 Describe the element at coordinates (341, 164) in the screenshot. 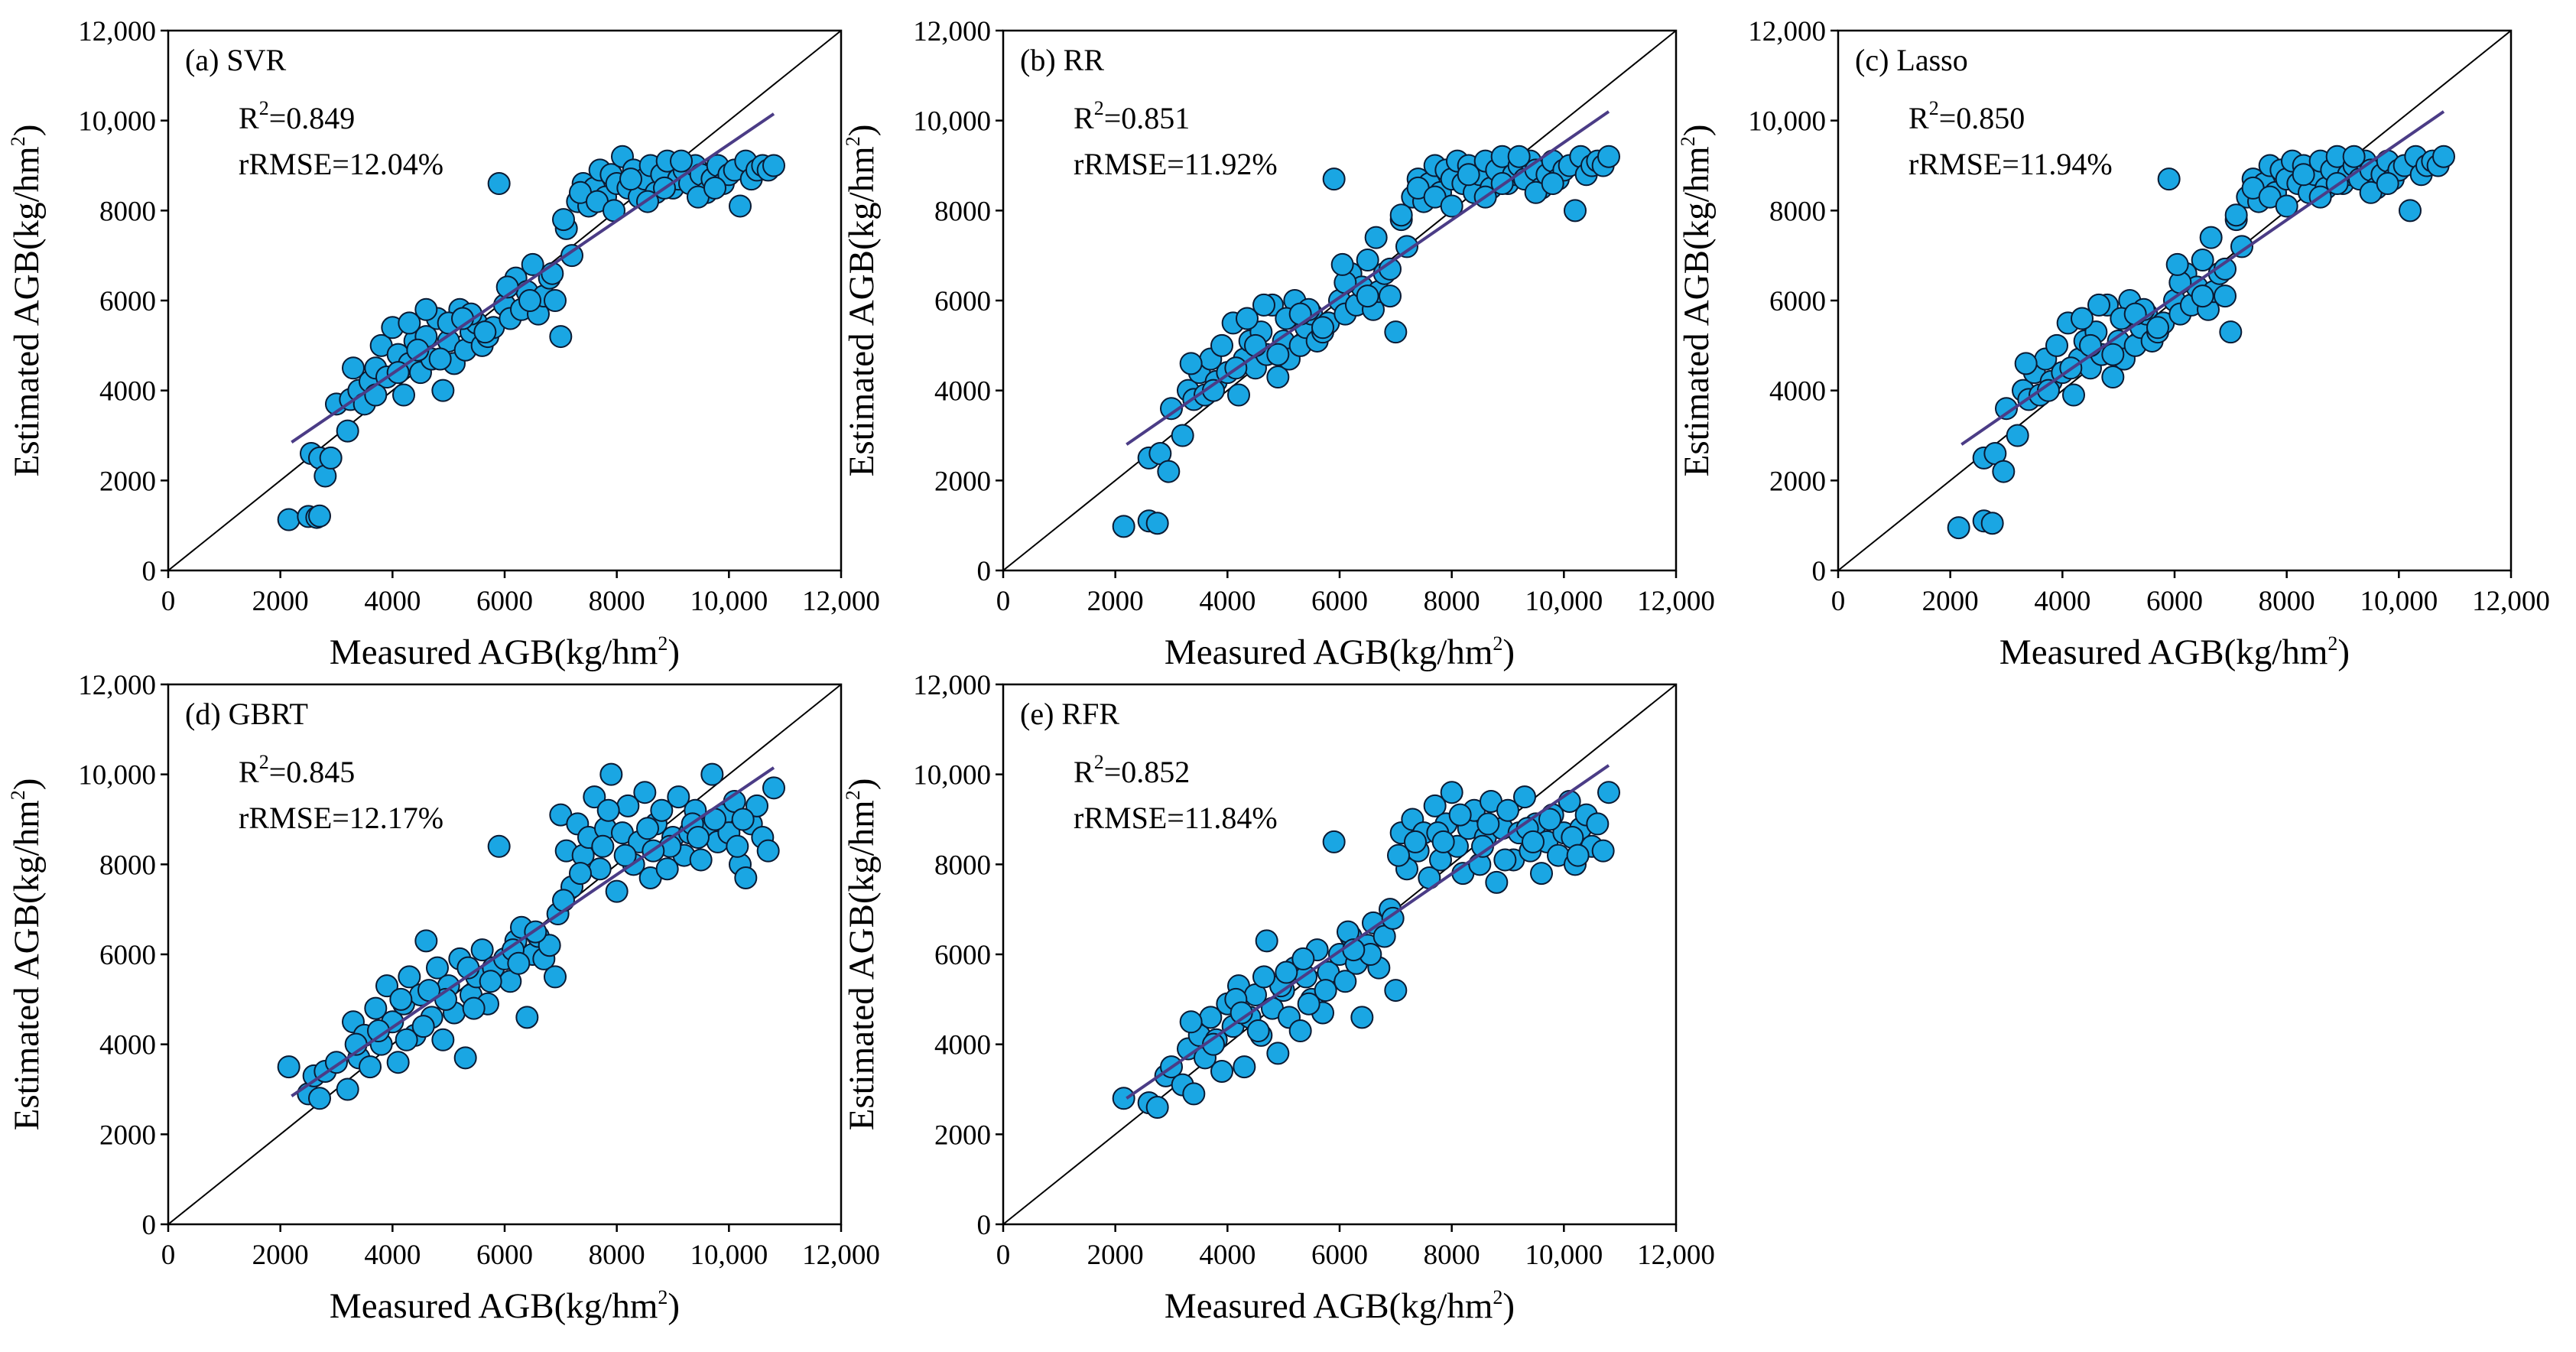

I see `rrmse-annotation: rRMSE=12.04%` at that location.